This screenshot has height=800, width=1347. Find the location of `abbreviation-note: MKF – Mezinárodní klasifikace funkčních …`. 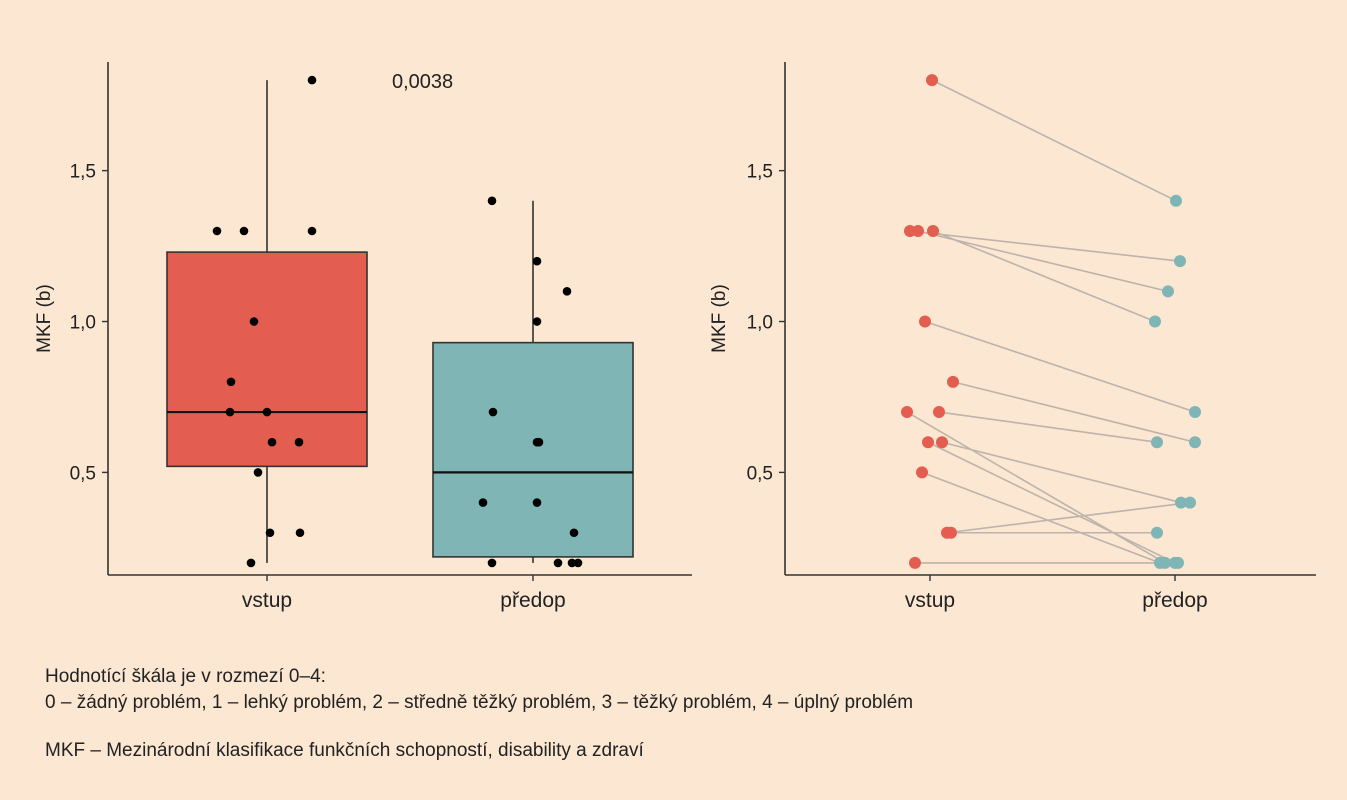

abbreviation-note: MKF – Mezinárodní klasifikace funkčních … is located at coordinates (344, 750).